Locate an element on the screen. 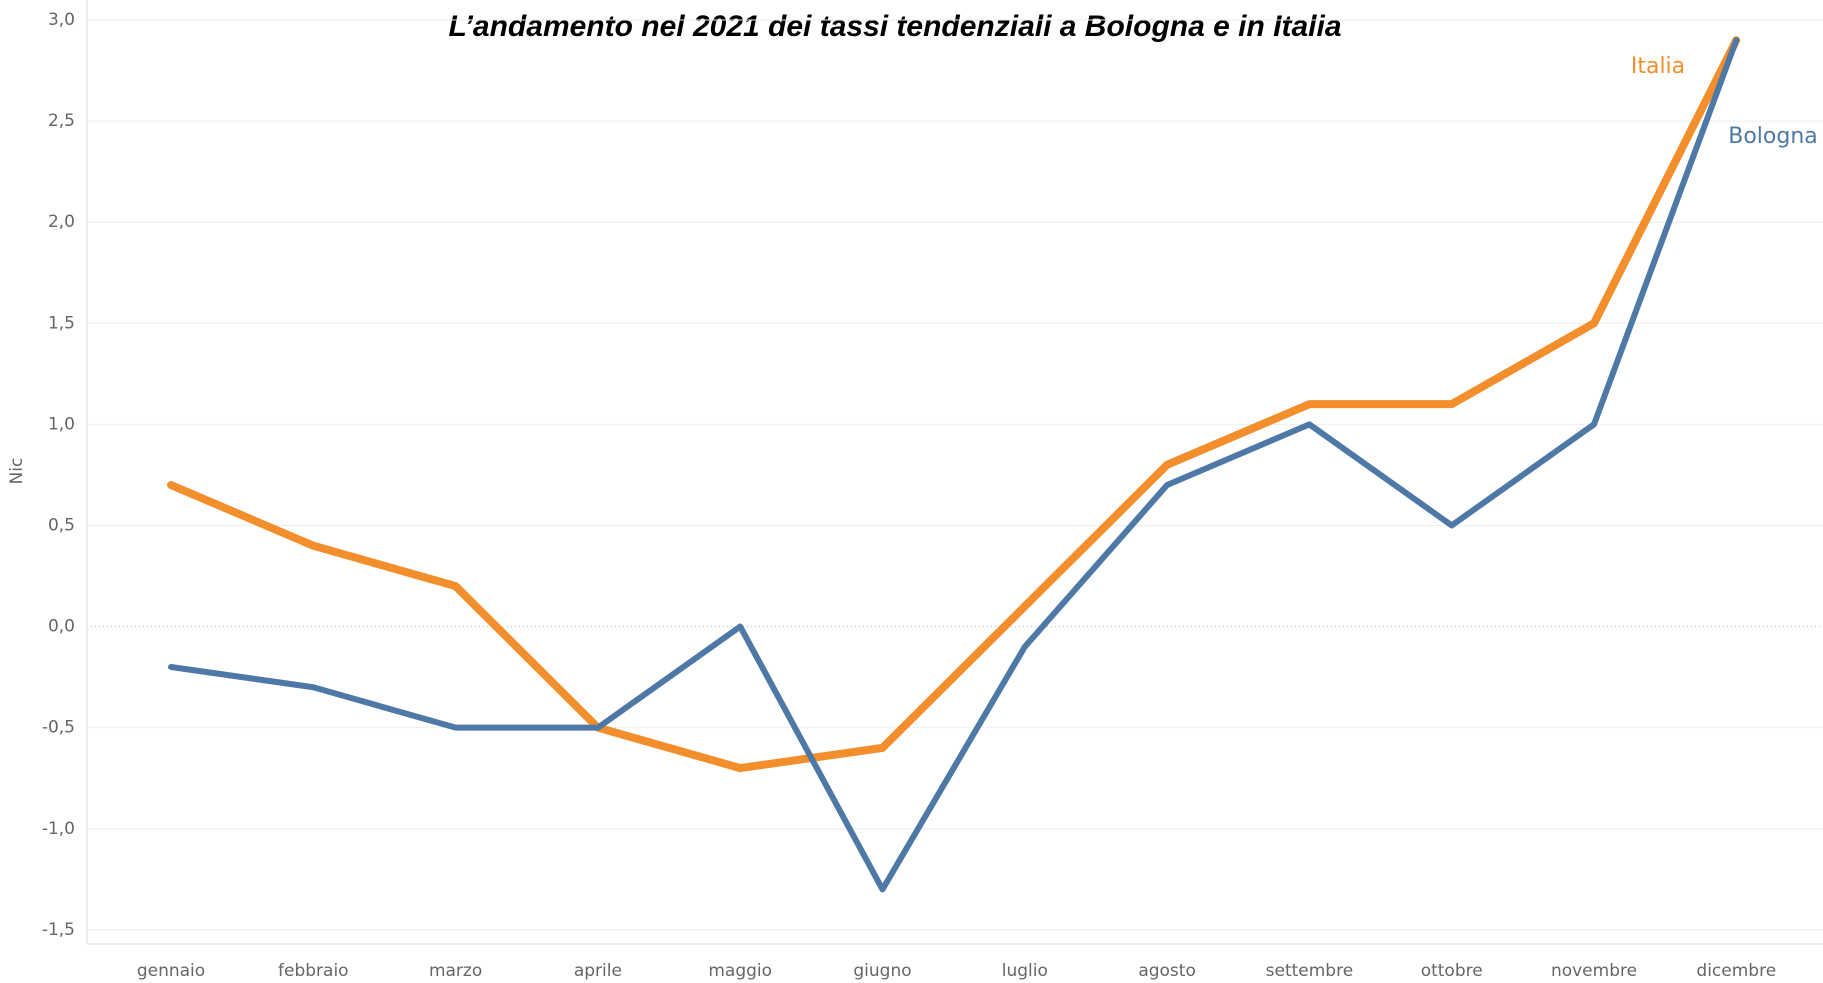  x-tick-label: marzo is located at coordinates (455, 971).